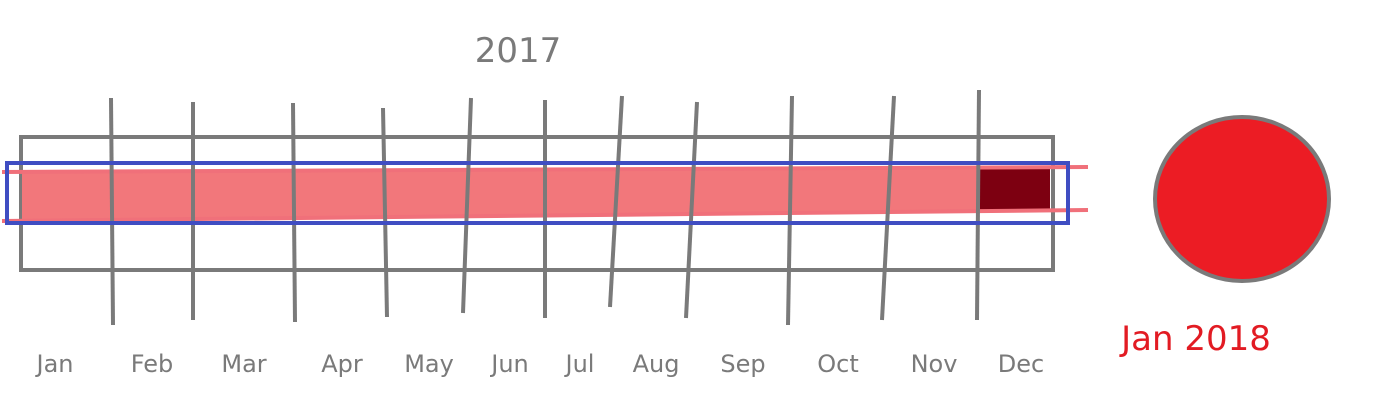 The width and height of the screenshot is (1385, 405). I want to click on month-label-jul: Jul, so click(579, 364).